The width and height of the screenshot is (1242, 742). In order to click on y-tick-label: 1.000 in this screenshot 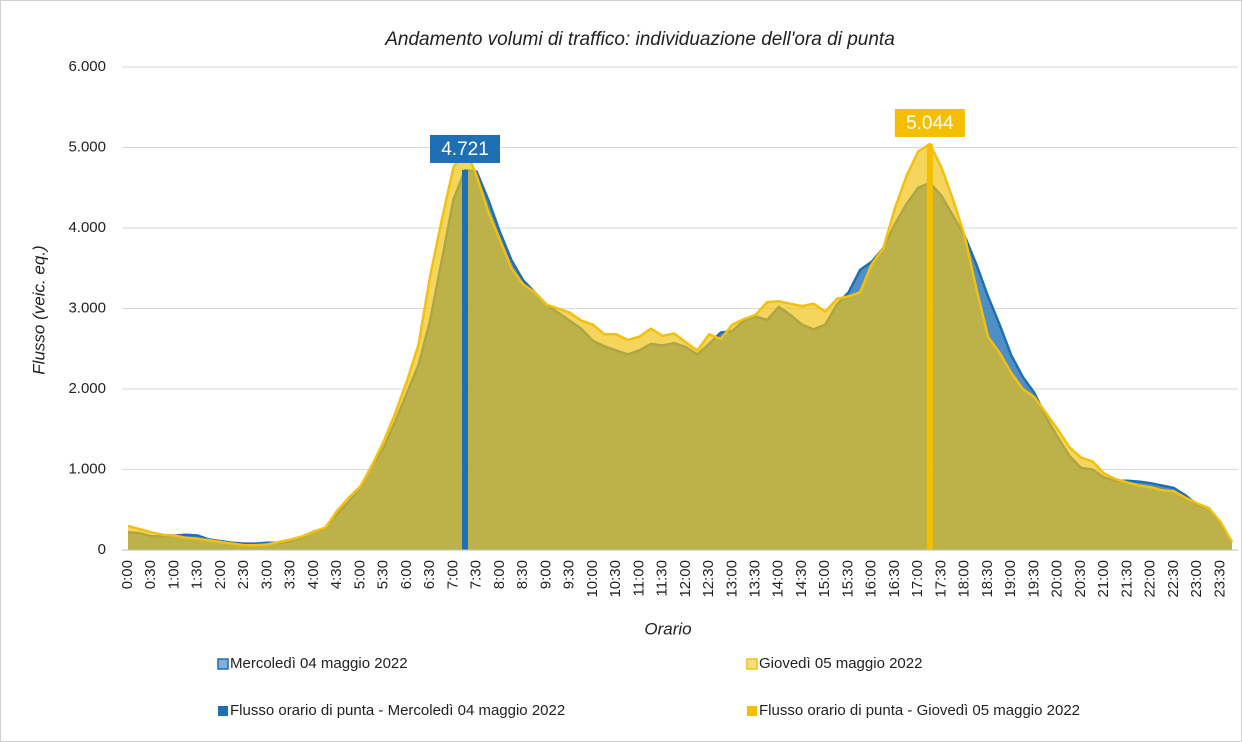, I will do `click(87, 468)`.